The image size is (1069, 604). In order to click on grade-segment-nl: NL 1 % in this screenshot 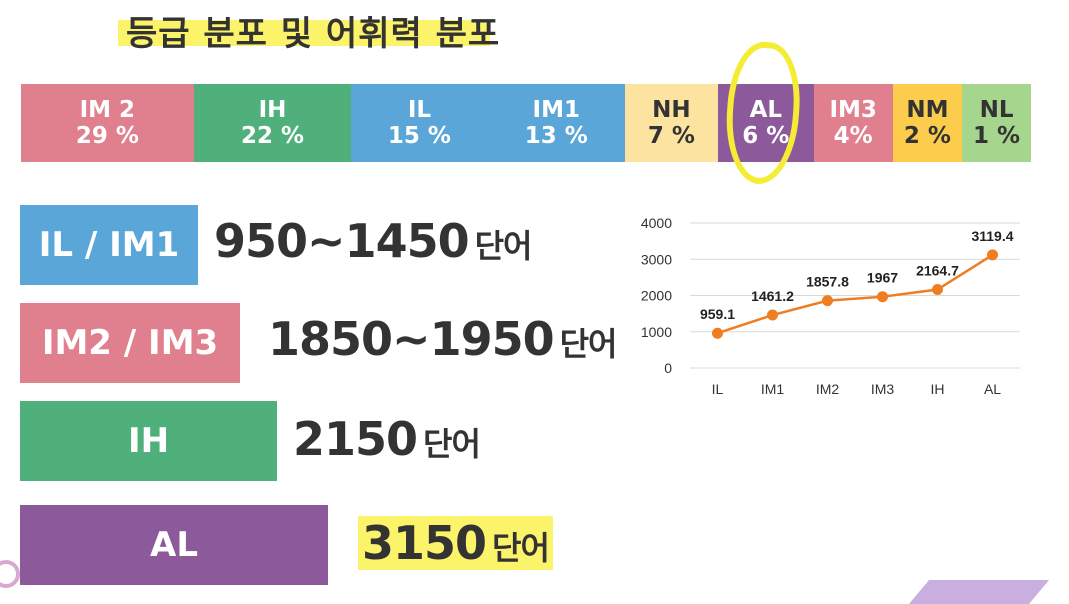, I will do `click(996, 123)`.